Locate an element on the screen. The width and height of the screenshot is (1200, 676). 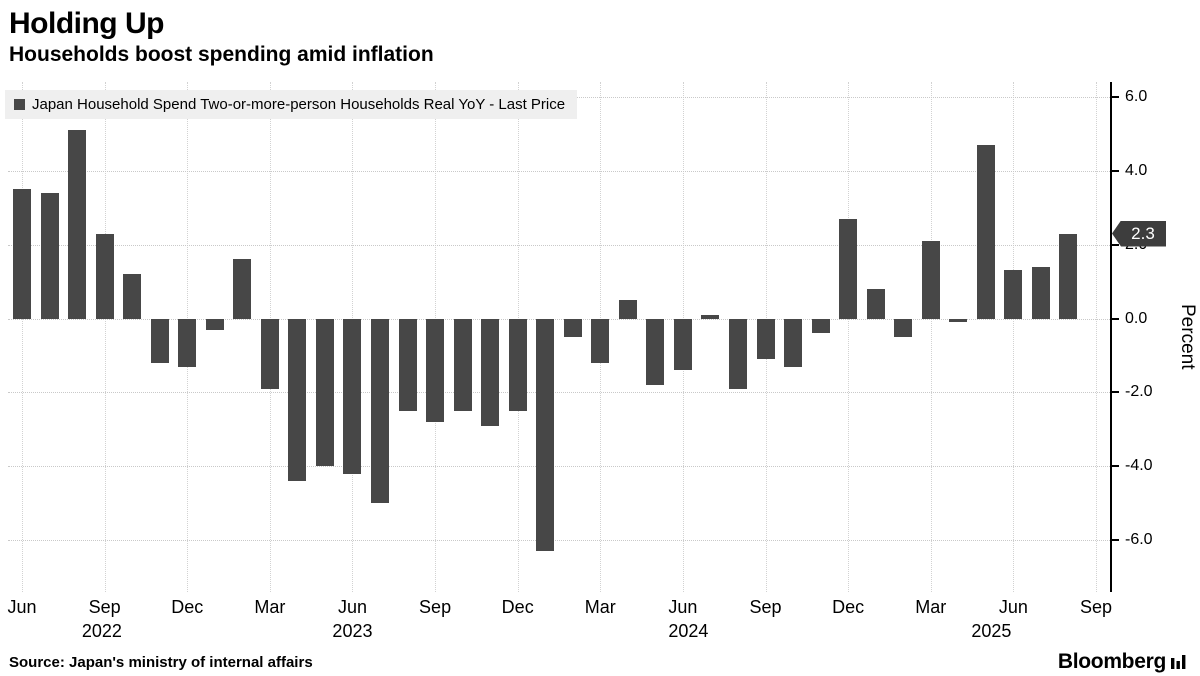
bloomberg-logo: Bloomberg is located at coordinates (1122, 662).